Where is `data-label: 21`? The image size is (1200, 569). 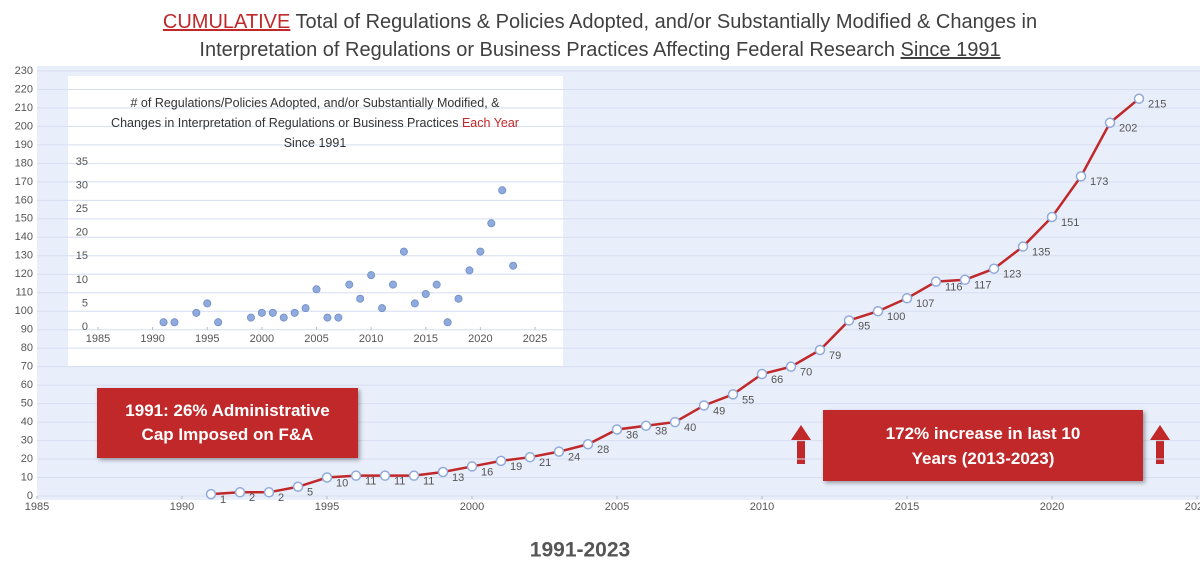
data-label: 21 is located at coordinates (545, 463).